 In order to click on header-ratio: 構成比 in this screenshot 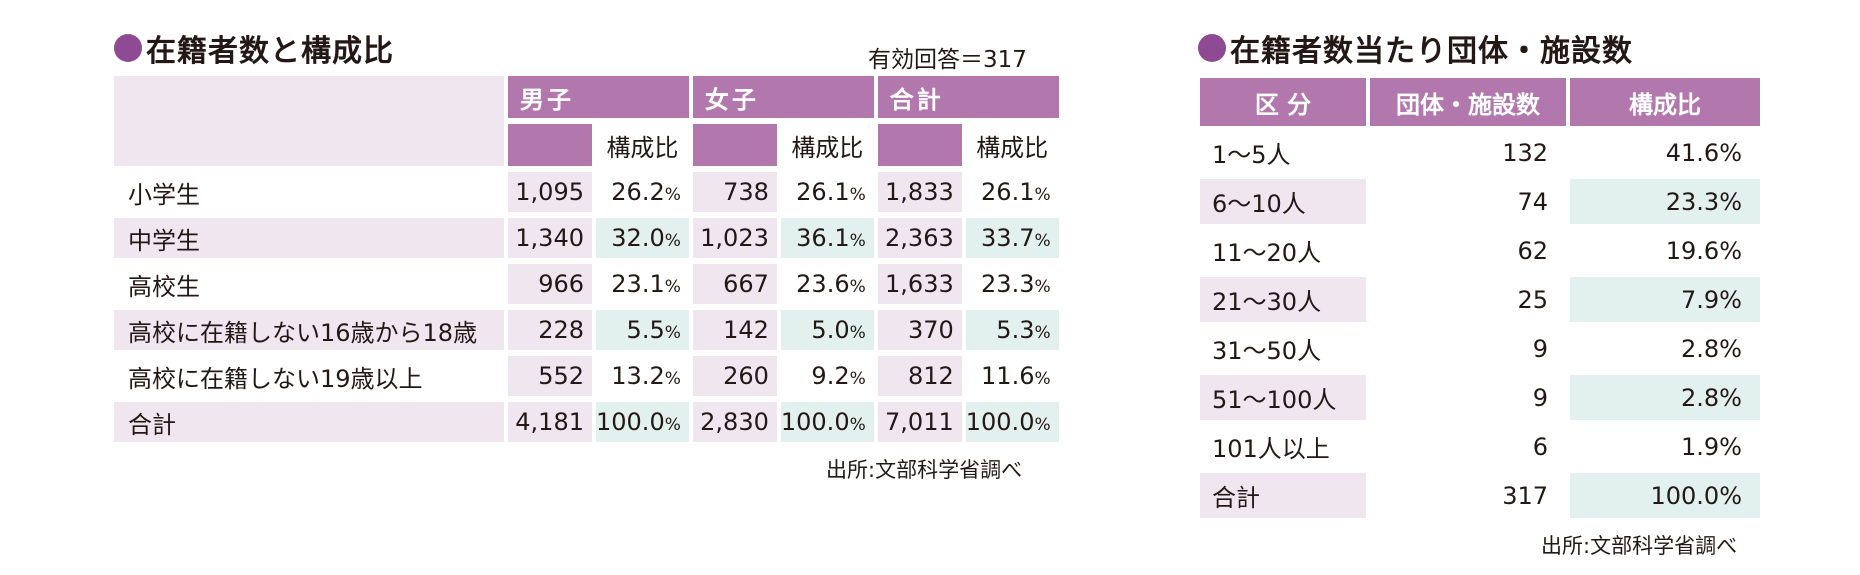, I will do `click(1665, 102)`.